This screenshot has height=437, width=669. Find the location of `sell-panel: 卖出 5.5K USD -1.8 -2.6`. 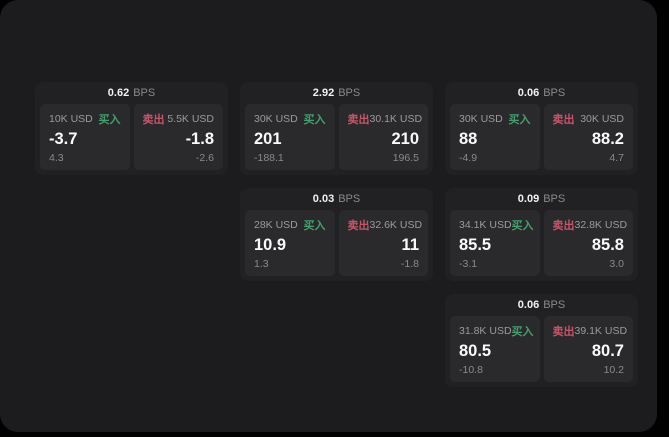

sell-panel: 卖出 5.5K USD -1.8 -2.6 is located at coordinates (178, 137).